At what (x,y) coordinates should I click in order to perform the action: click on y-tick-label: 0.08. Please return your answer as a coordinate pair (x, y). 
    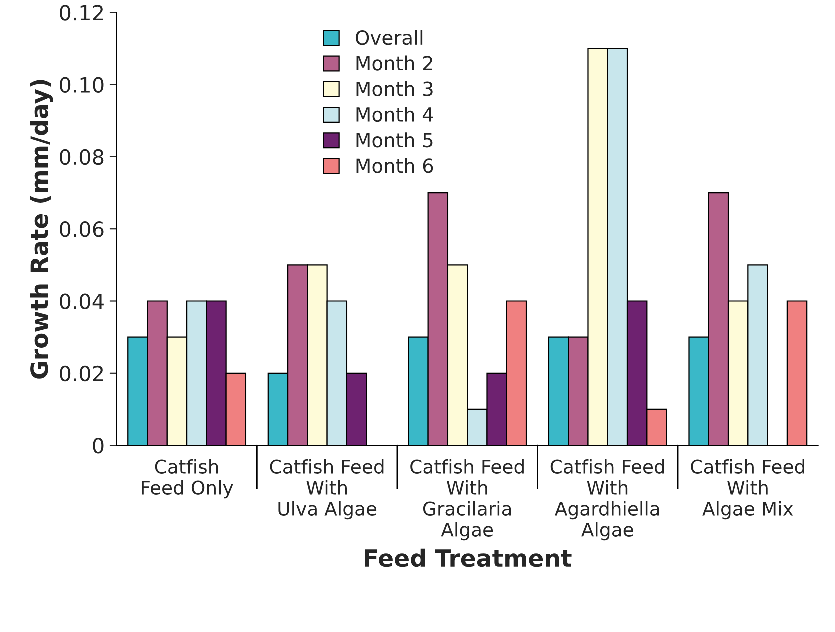
    Looking at the image, I should click on (82, 157).